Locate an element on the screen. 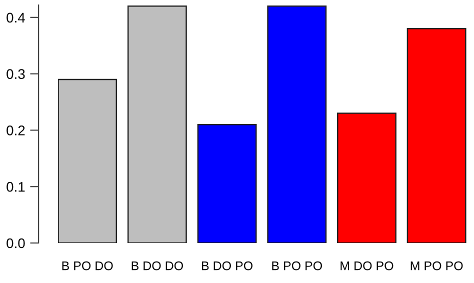 The image size is (474, 283). x-tick-label: M PO PO is located at coordinates (436, 265).